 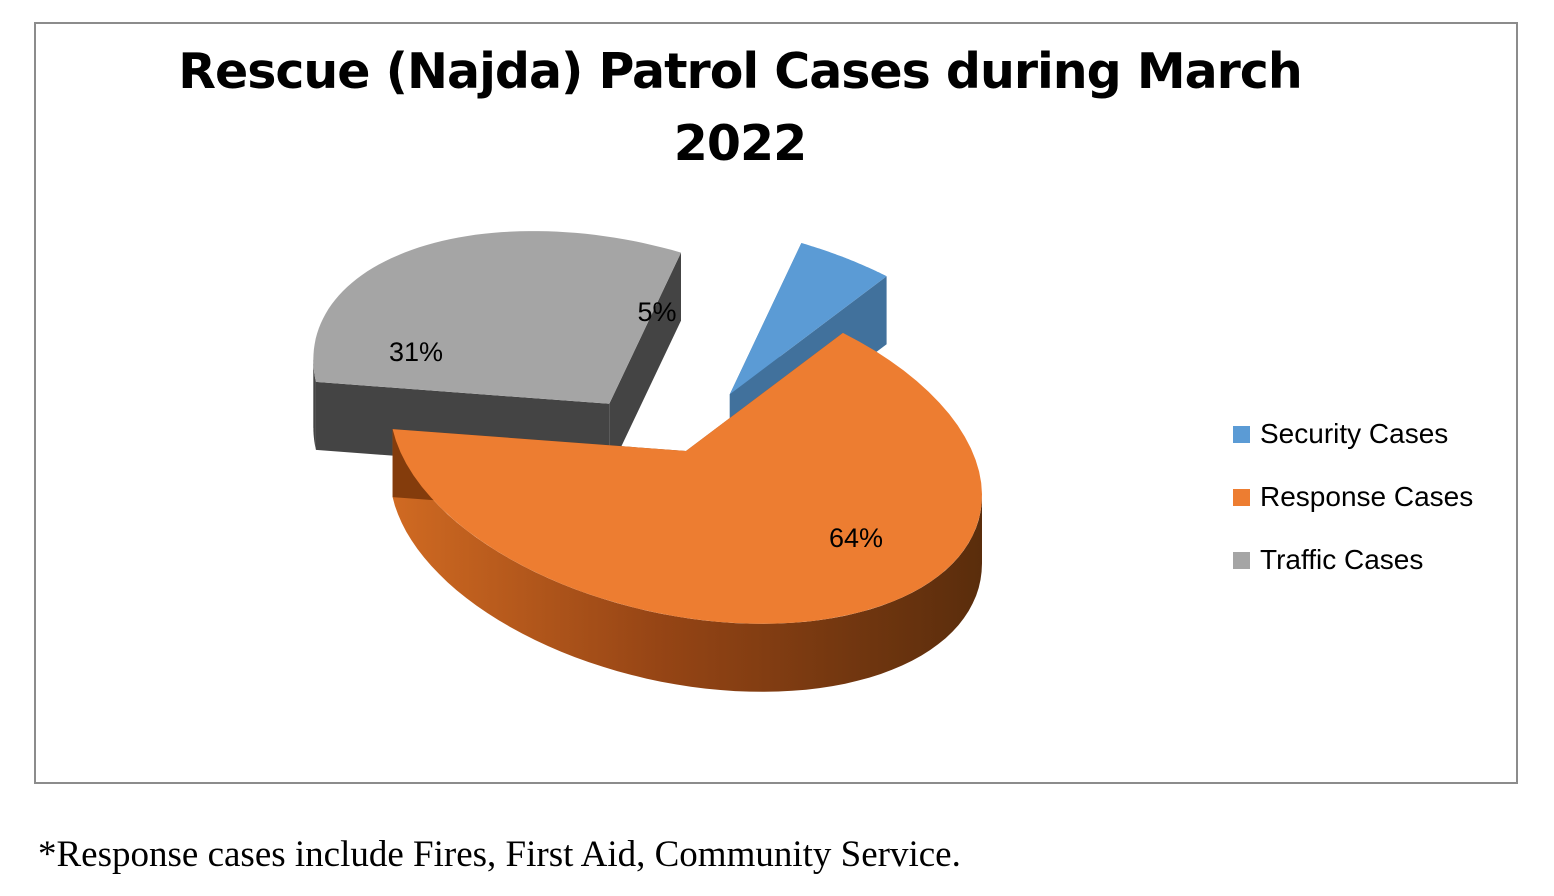 I want to click on legend-item-security: Security Cases, so click(x=1353, y=434).